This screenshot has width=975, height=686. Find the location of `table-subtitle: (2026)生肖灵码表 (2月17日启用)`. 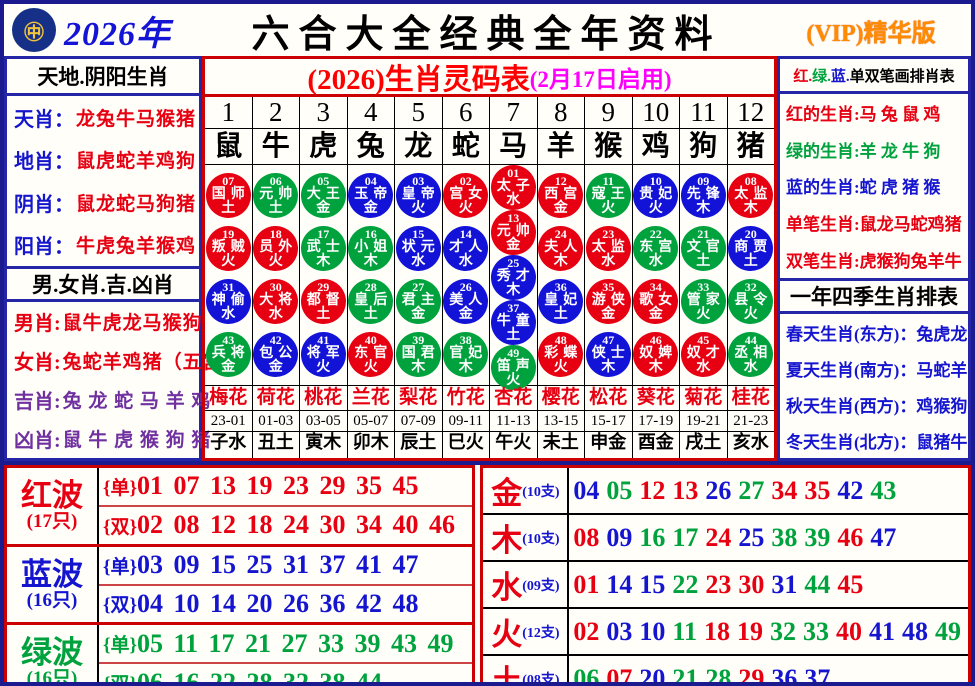

table-subtitle: (2026)生肖灵码表 (2月17日启用) is located at coordinates (489, 78).